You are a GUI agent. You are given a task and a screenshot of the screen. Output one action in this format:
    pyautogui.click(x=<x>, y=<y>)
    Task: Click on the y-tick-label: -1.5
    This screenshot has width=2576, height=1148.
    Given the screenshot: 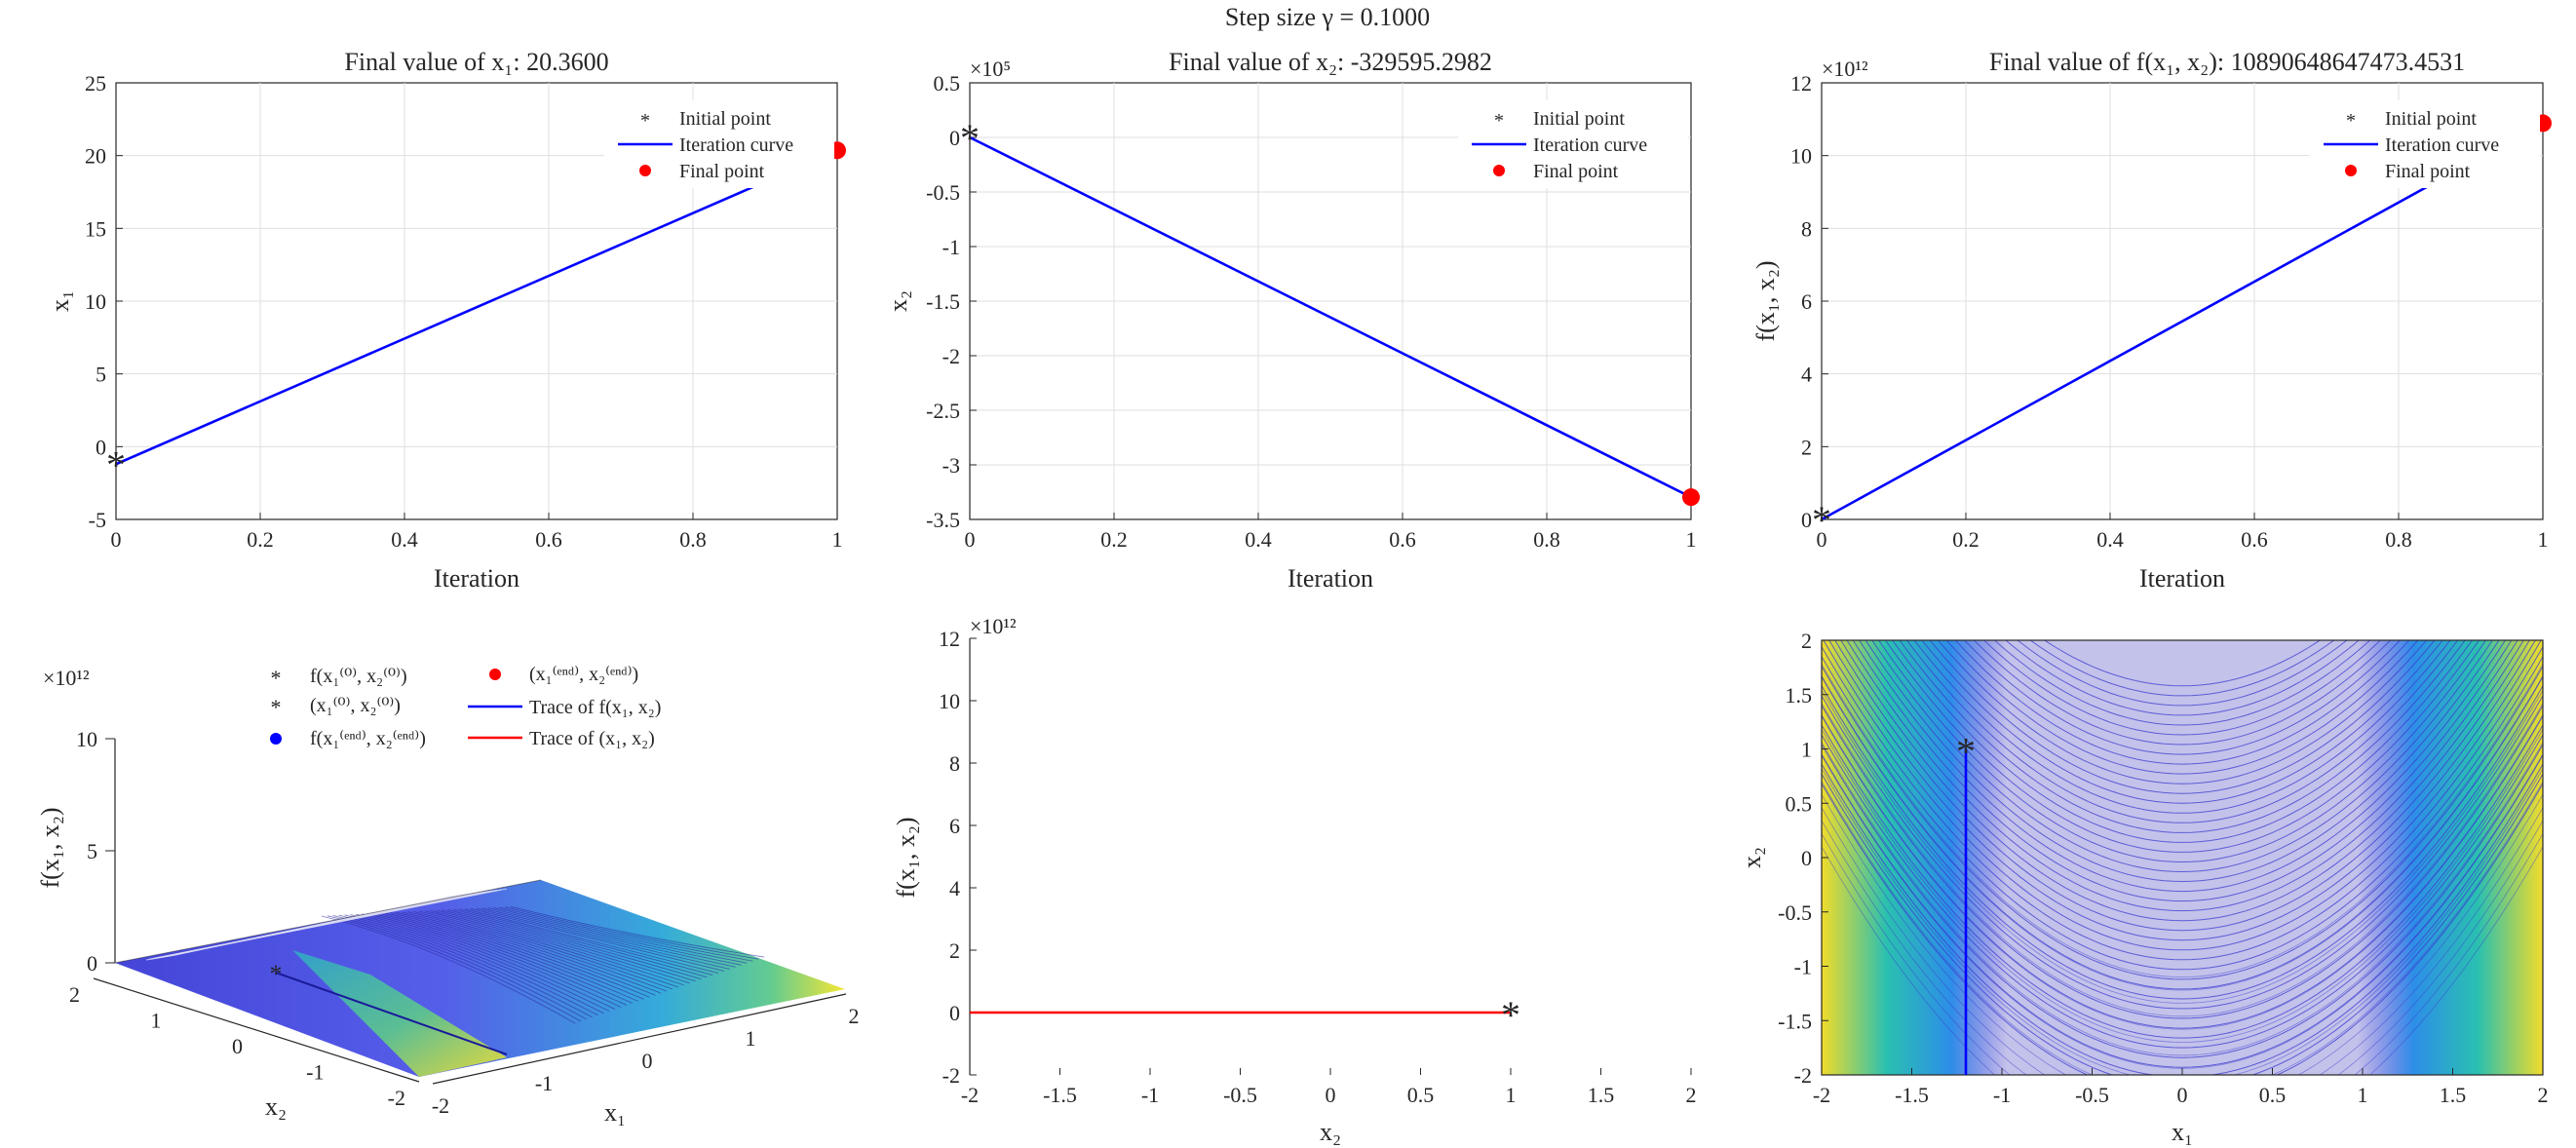 What is the action you would take?
    pyautogui.click(x=943, y=301)
    